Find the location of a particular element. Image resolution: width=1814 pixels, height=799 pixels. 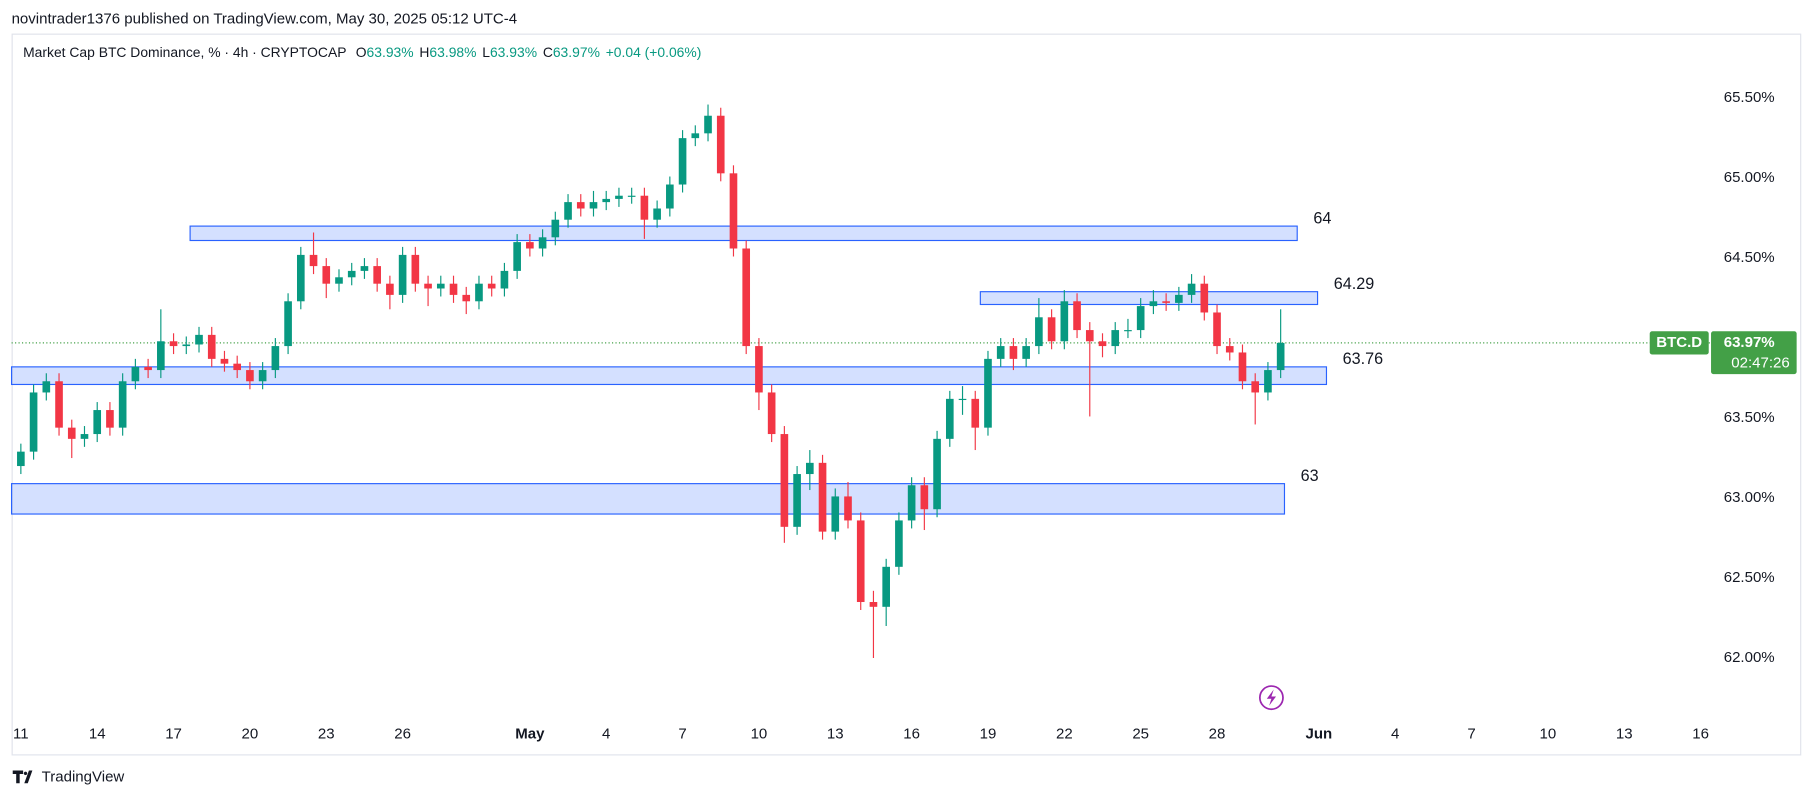

legend-key: H is located at coordinates (424, 52).